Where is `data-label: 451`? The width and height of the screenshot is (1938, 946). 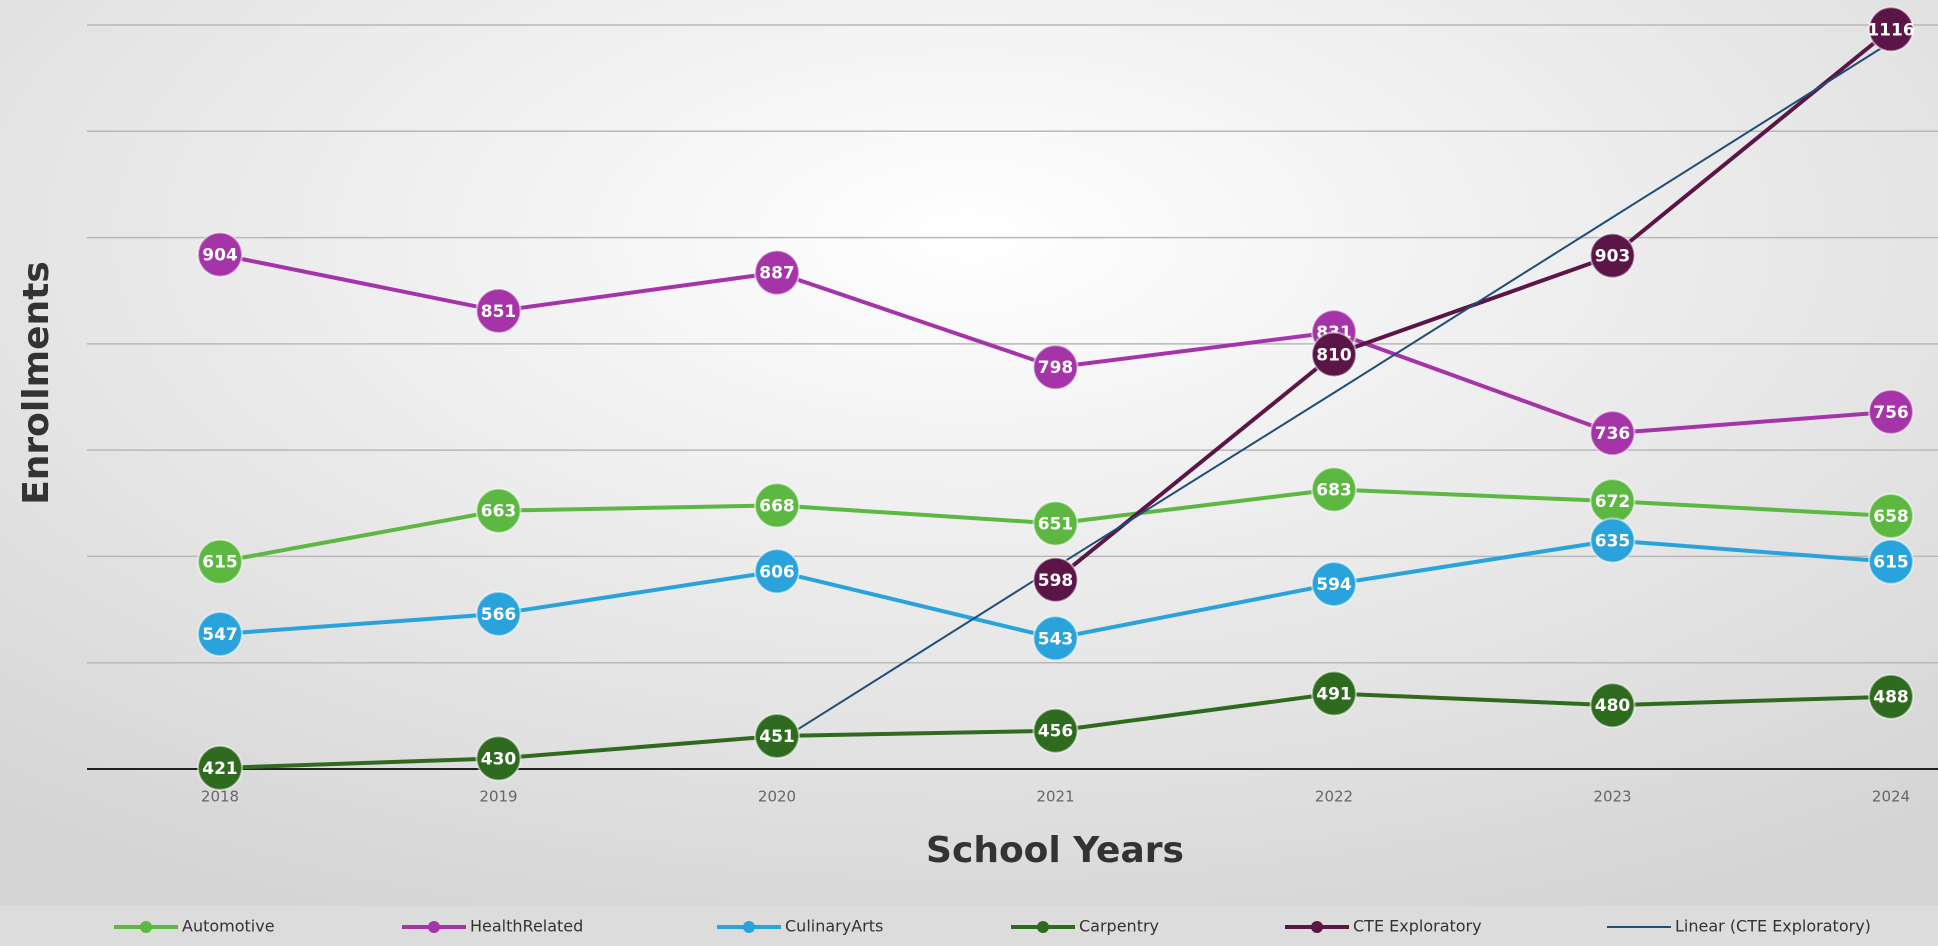 data-label: 451 is located at coordinates (777, 737).